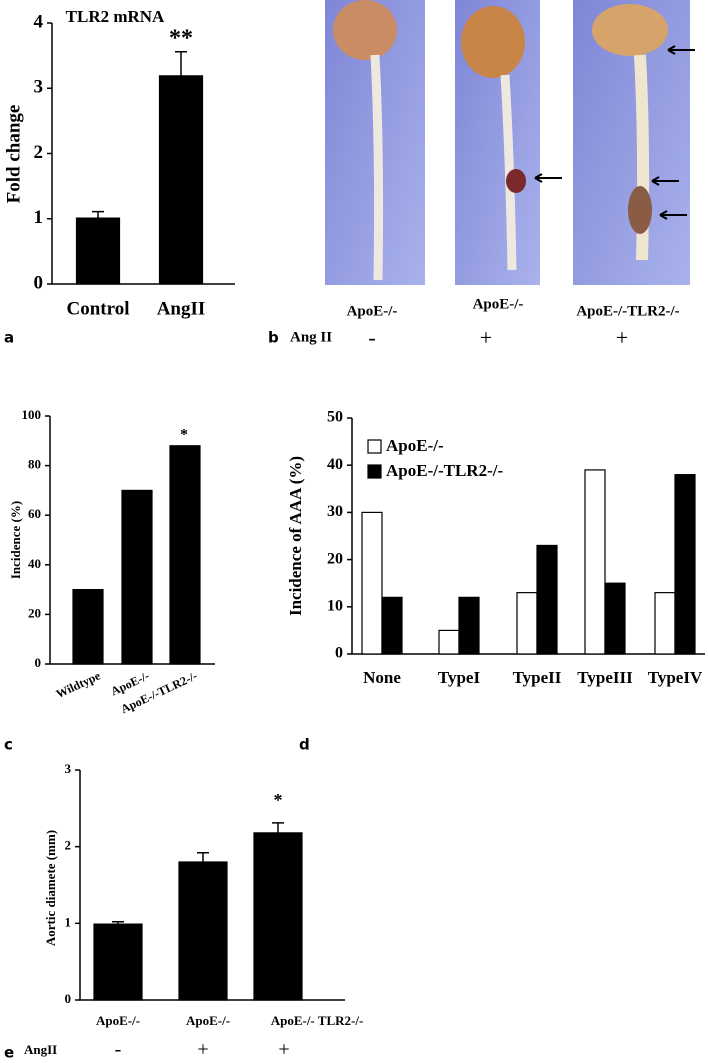 The width and height of the screenshot is (708, 1063). What do you see at coordinates (98, 308) in the screenshot?
I see `x-tick-label: Control` at bounding box center [98, 308].